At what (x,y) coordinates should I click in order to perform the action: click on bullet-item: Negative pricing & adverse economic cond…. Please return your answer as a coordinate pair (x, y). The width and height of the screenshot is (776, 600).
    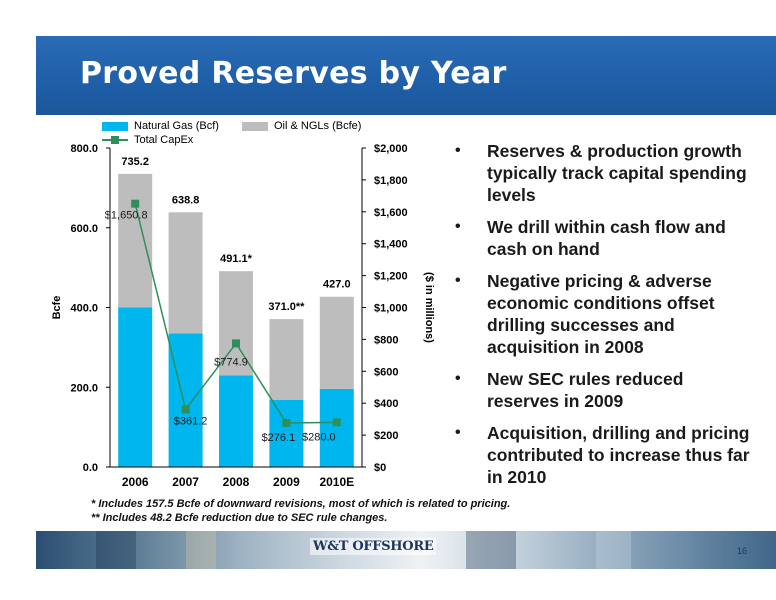
    Looking at the image, I should click on (605, 314).